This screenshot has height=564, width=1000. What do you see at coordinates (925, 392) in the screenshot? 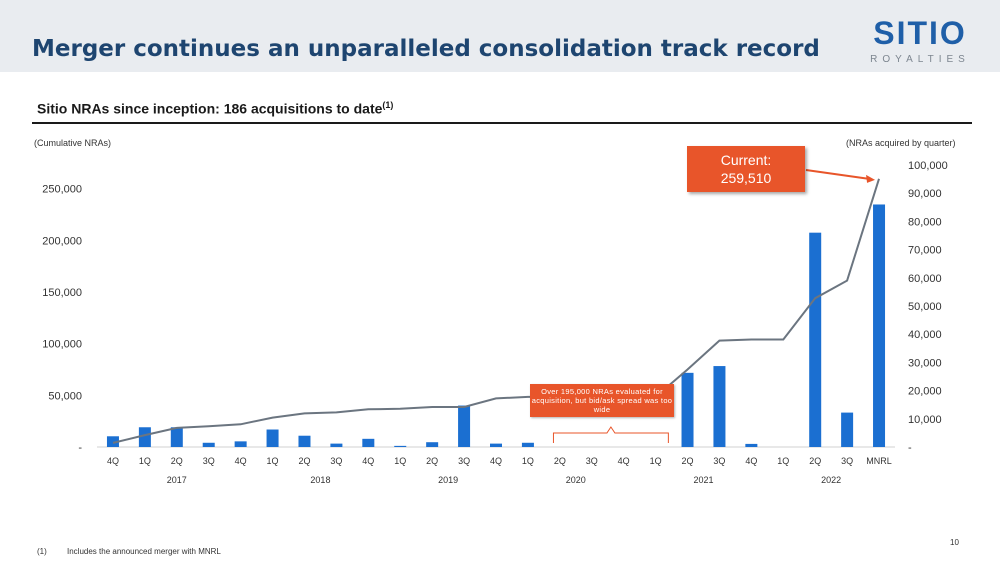
I see `right-tick-label: 20,000` at bounding box center [925, 392].